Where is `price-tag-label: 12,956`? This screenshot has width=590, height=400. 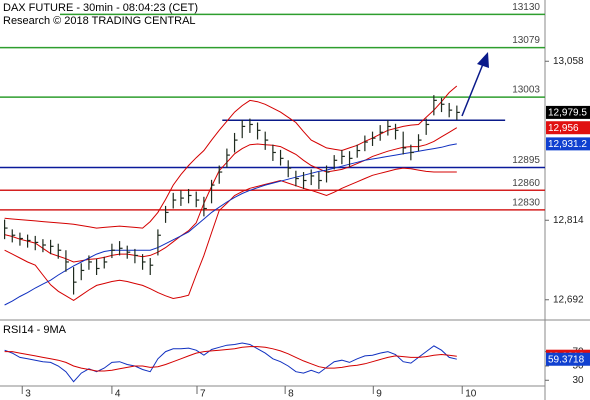 price-tag-label: 12,956 is located at coordinates (563, 128).